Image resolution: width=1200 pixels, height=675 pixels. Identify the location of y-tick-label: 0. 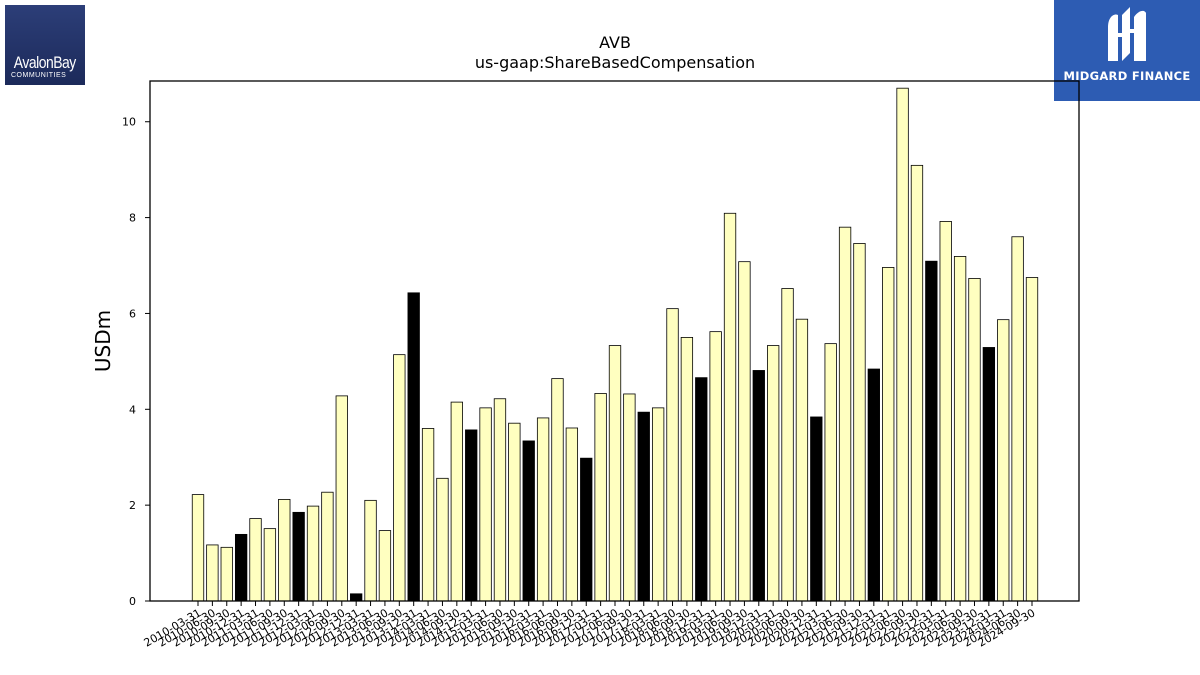
(132, 601).